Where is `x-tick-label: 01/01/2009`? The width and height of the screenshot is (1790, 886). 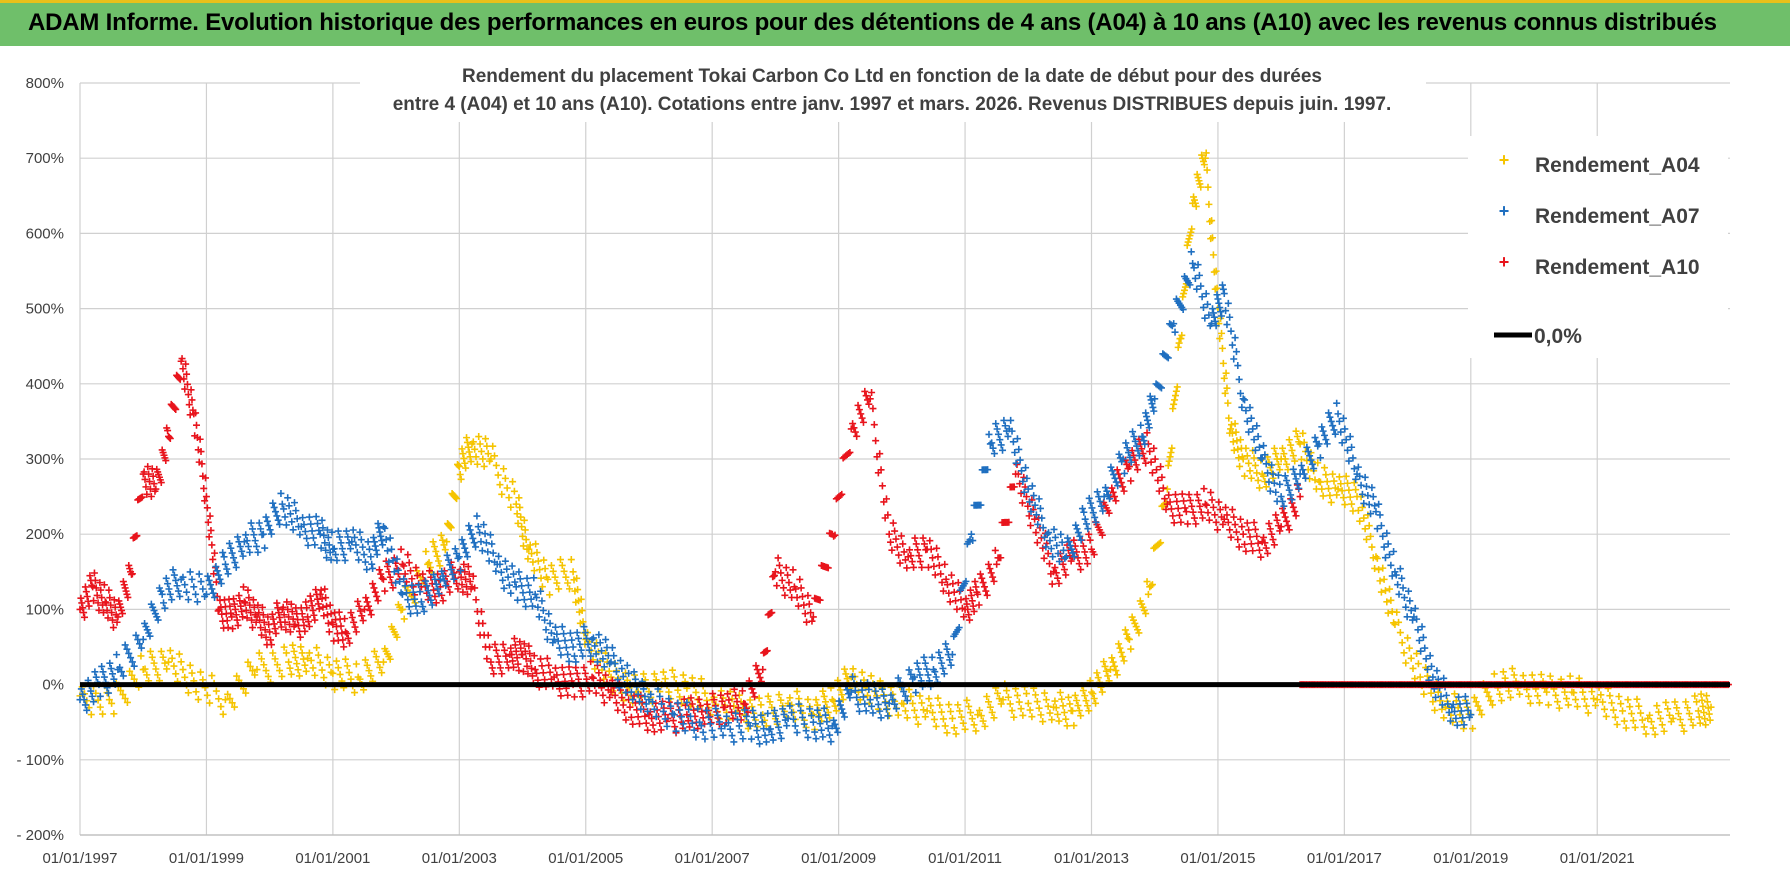 x-tick-label: 01/01/2009 is located at coordinates (838, 858).